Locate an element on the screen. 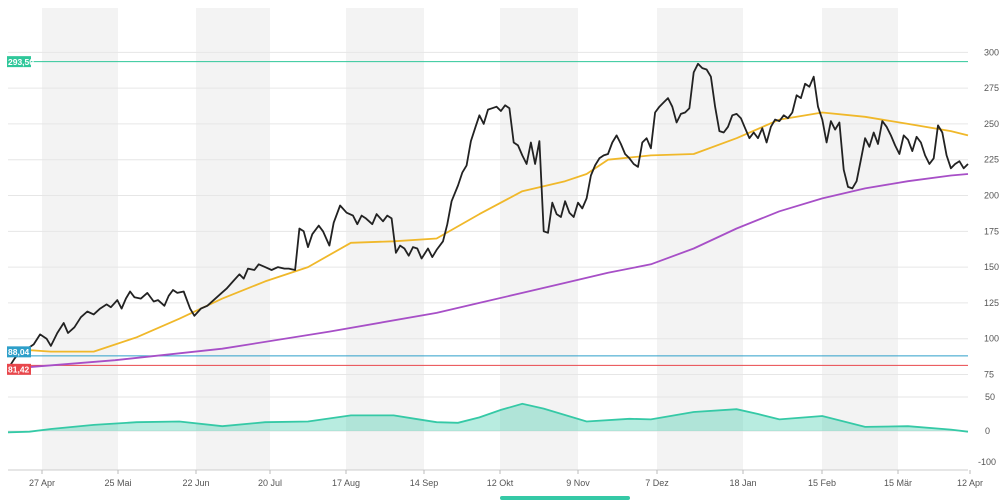 This screenshot has height=500, width=1000. x-tick-label: 9 Nov is located at coordinates (578, 483).